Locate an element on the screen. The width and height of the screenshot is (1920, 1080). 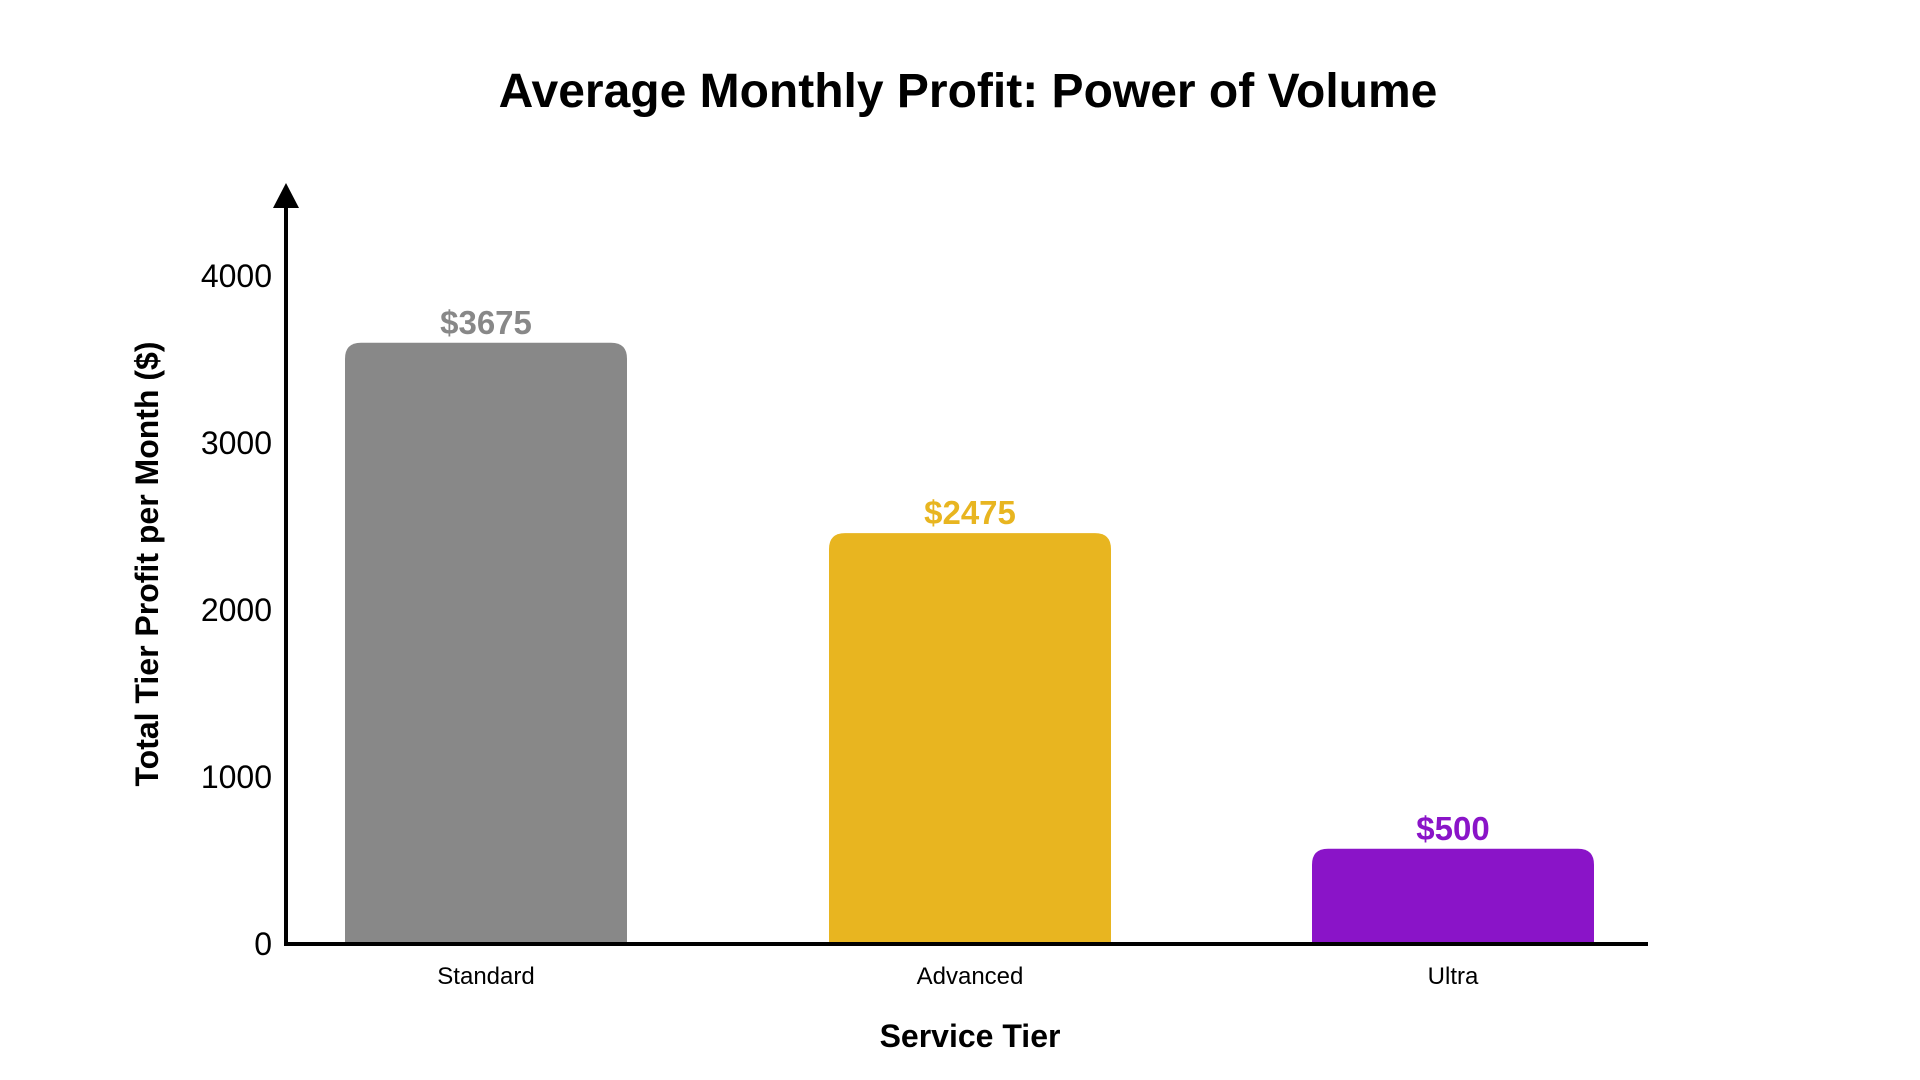
y-tick-label: 0 is located at coordinates (263, 944).